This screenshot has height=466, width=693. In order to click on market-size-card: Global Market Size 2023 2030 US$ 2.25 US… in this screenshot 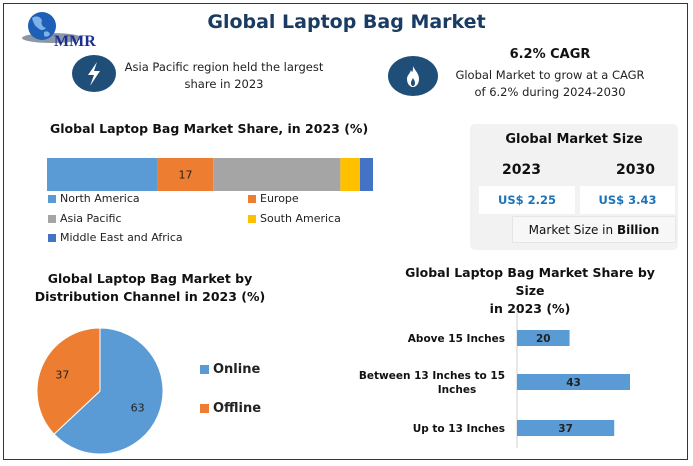, I will do `click(574, 187)`.